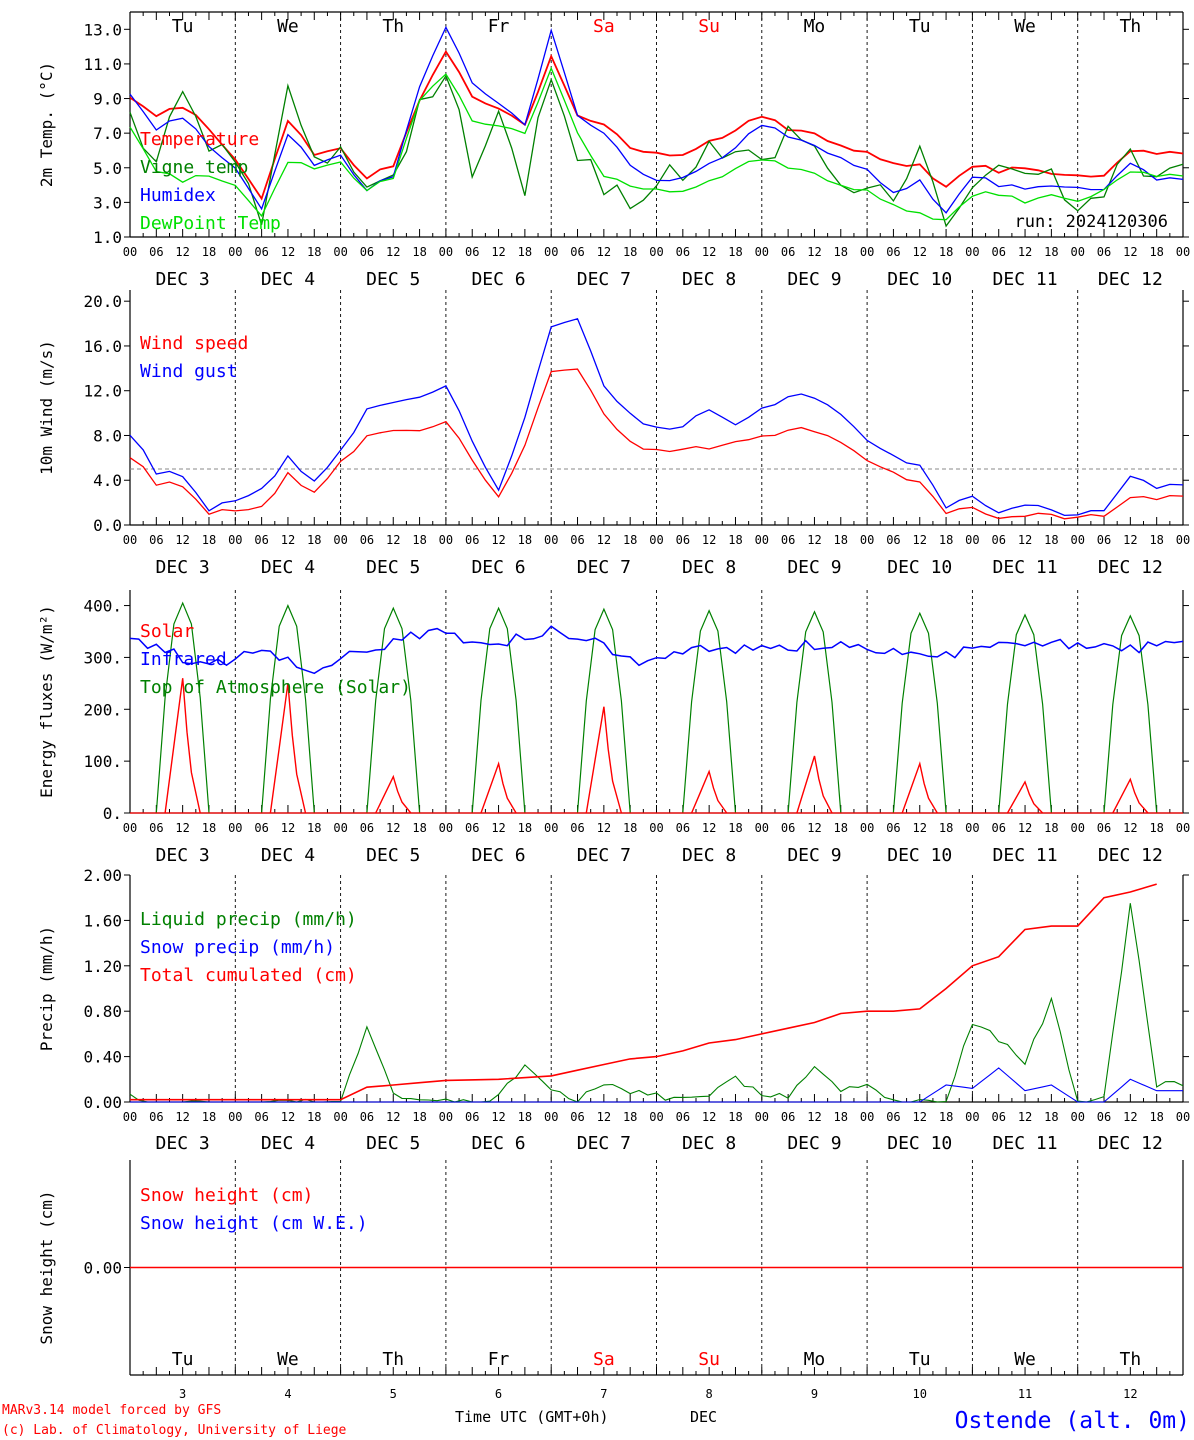  What do you see at coordinates (102, 29) in the screenshot?
I see `y-tick-label: 13.0` at bounding box center [102, 29].